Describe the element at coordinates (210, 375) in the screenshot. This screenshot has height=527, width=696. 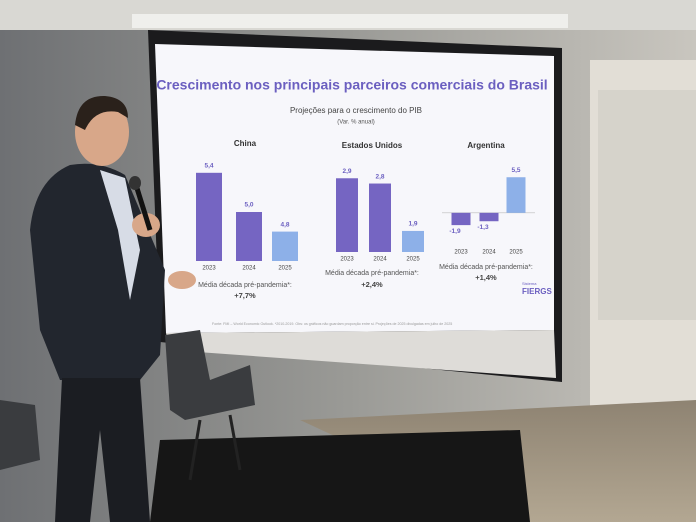
I see `chair` at that location.